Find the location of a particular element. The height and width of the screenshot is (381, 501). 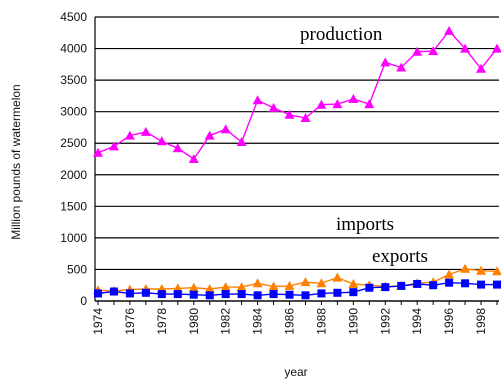

x-tick-label: 1976 is located at coordinates (130, 321).